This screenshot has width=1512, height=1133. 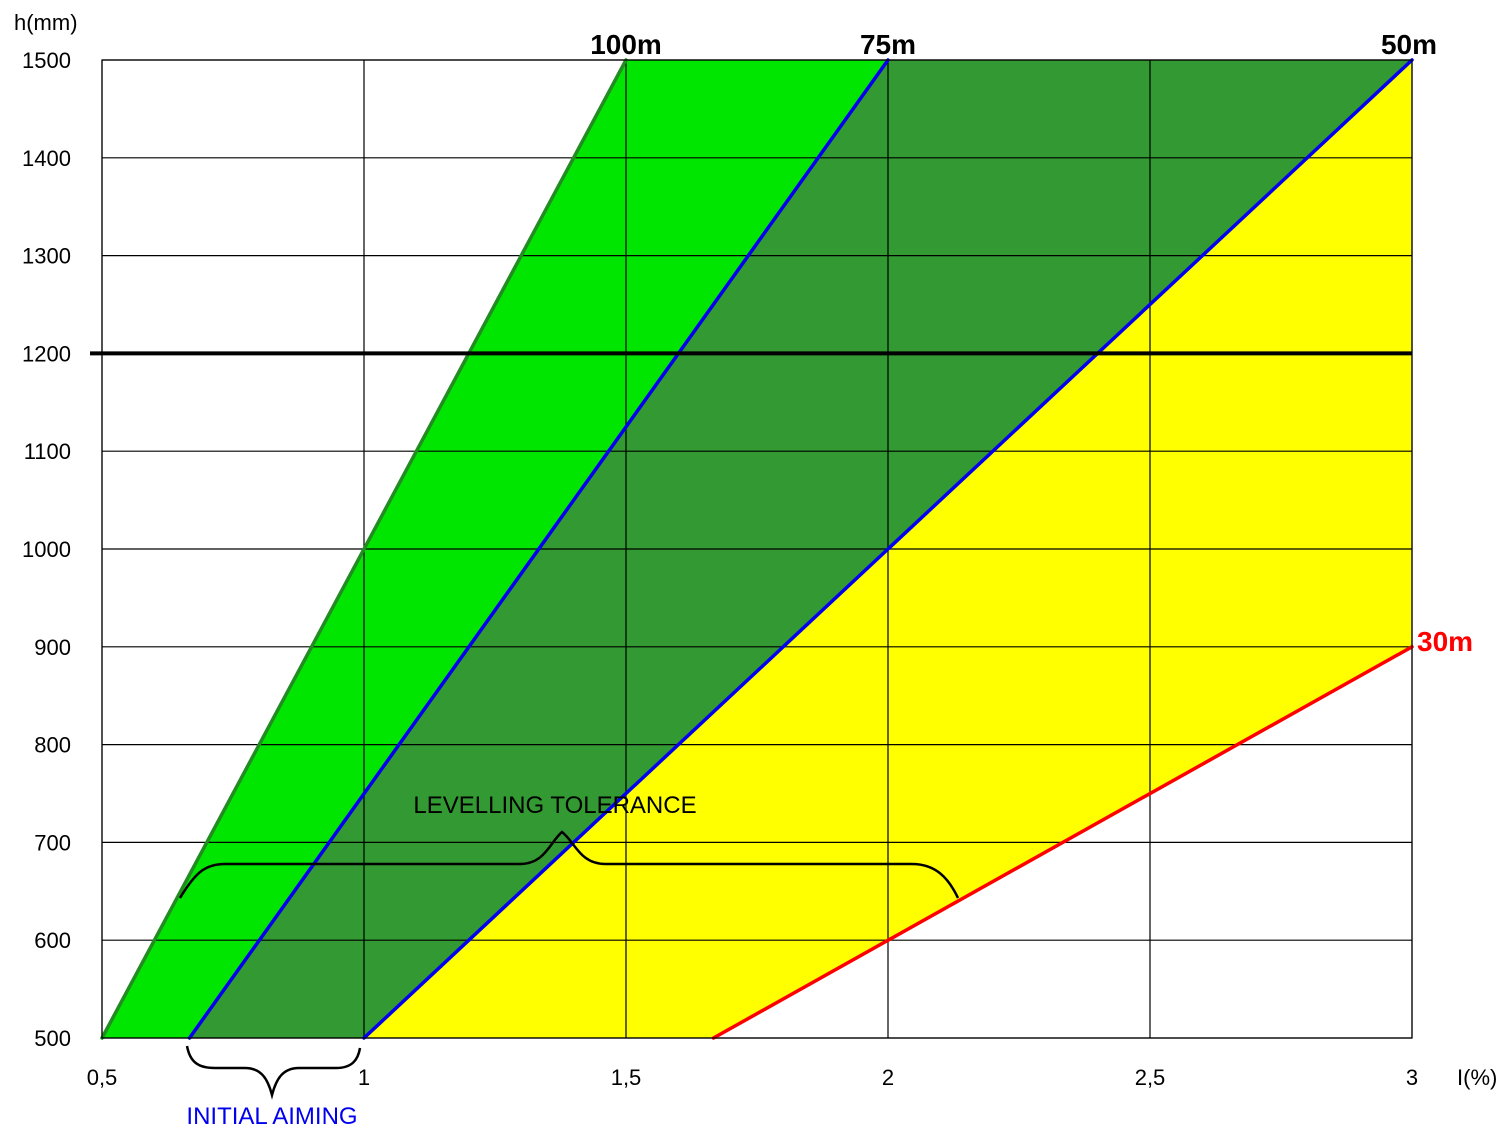 What do you see at coordinates (1445, 641) in the screenshot?
I see `series-label-30m: 30m` at bounding box center [1445, 641].